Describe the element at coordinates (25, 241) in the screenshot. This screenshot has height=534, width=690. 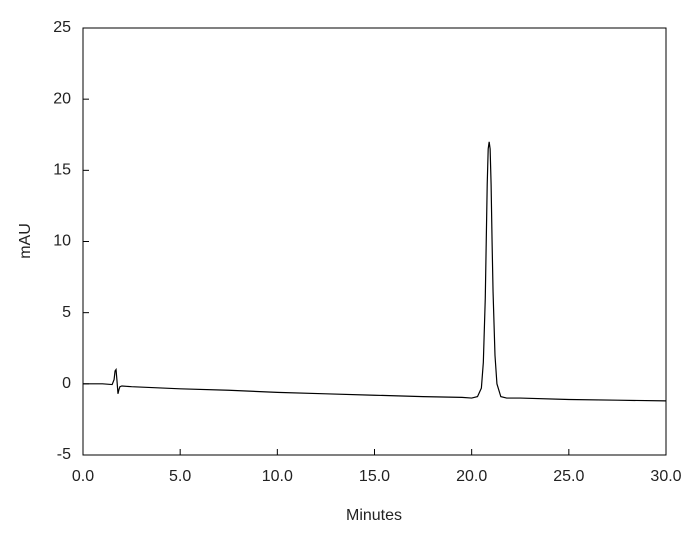
I see `y-axis-label: mAU` at that location.